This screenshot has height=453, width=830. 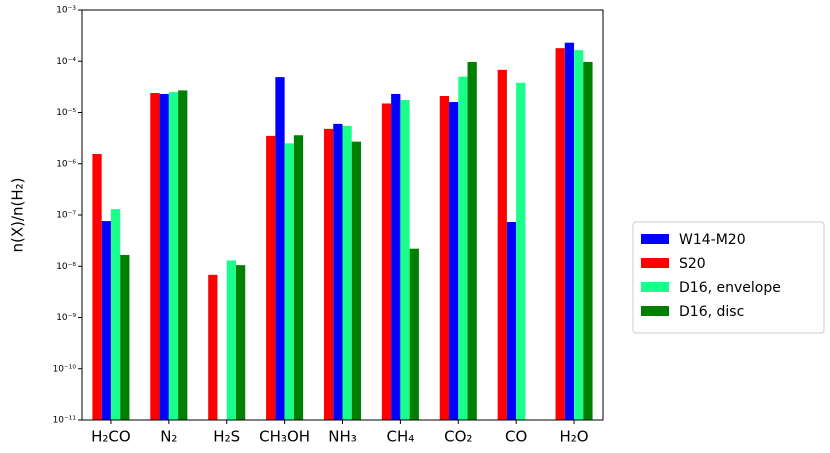 What do you see at coordinates (712, 240) in the screenshot?
I see `legend-label: W14-M20` at bounding box center [712, 240].